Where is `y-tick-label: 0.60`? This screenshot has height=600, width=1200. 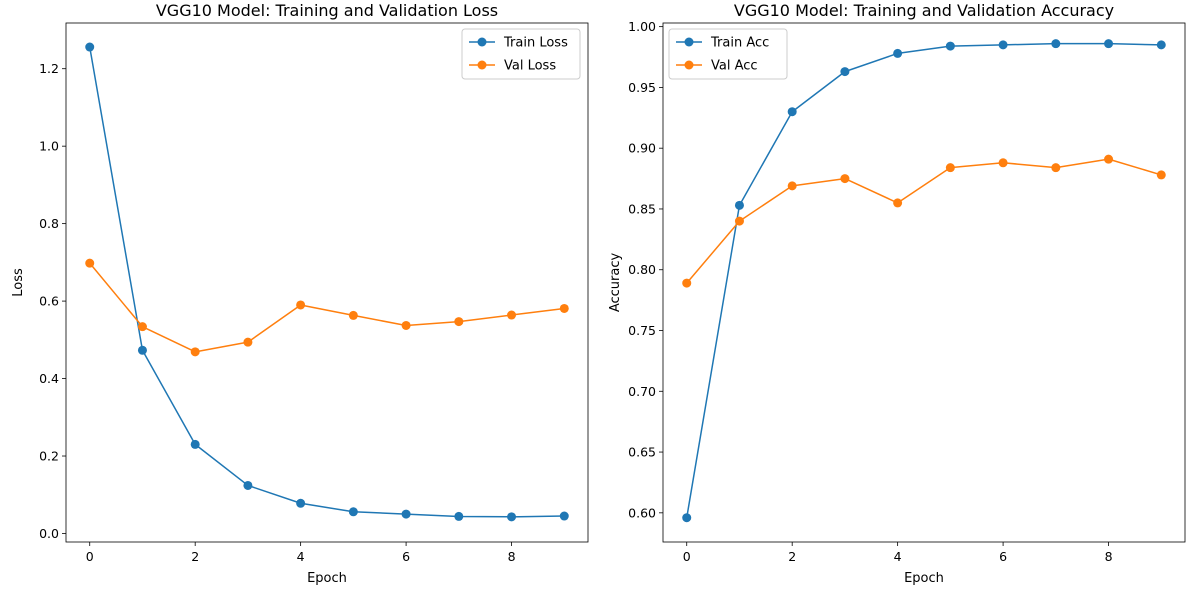 y-tick-label: 0.60 is located at coordinates (642, 512).